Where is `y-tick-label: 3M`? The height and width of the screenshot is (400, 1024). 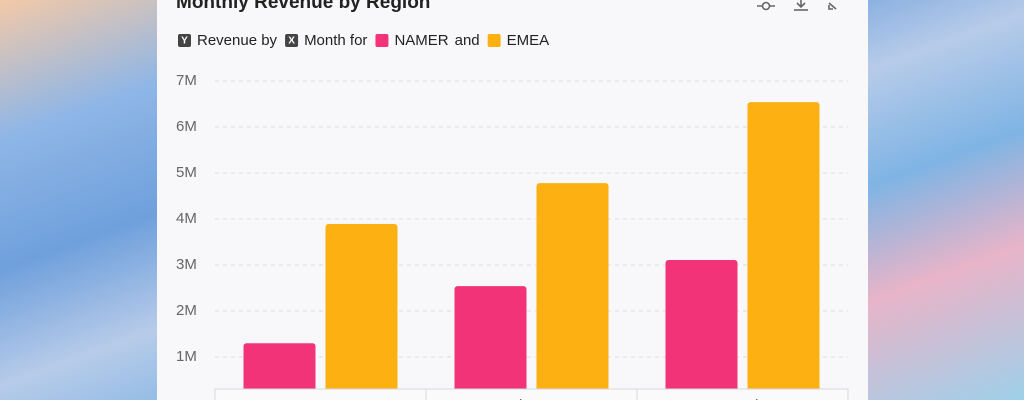
y-tick-label: 3M is located at coordinates (186, 264).